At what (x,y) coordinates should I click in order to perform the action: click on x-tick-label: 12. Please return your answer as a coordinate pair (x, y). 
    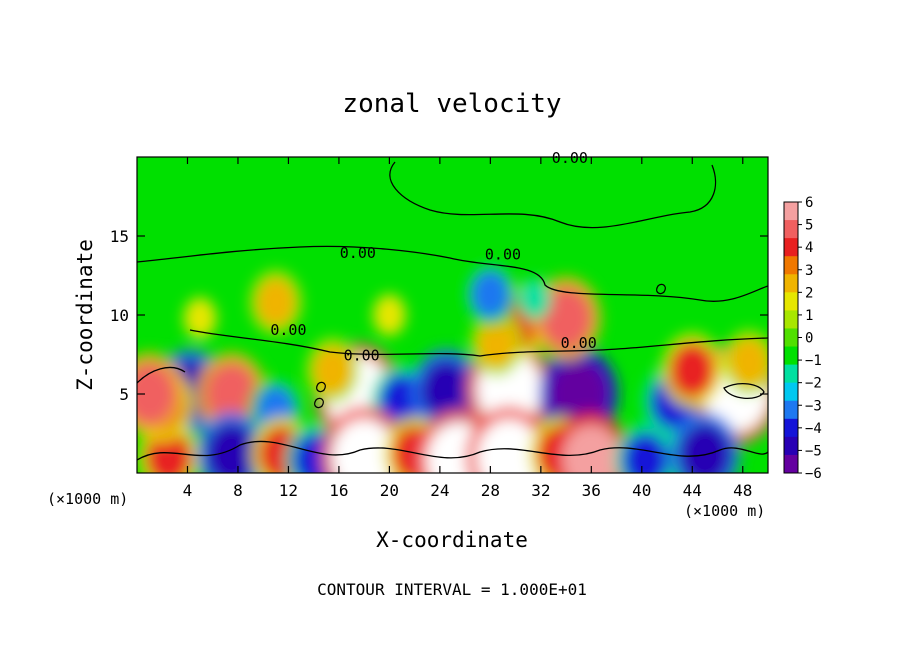
    Looking at the image, I should click on (288, 490).